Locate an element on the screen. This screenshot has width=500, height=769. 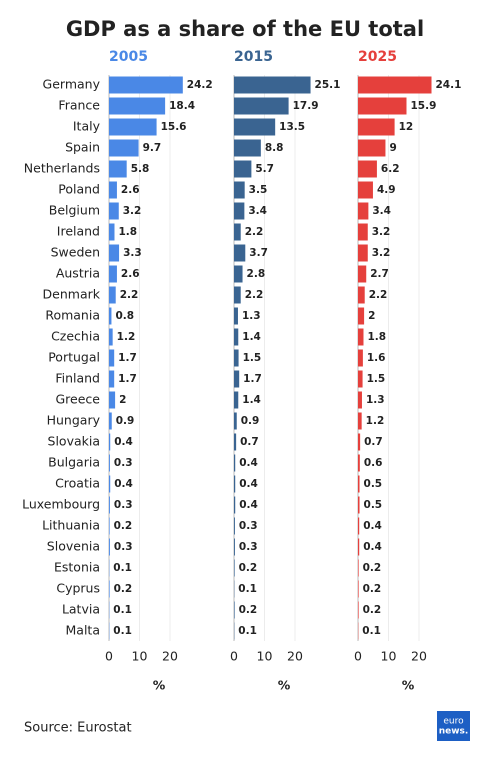
value-label: 1.2 is located at coordinates (126, 337).